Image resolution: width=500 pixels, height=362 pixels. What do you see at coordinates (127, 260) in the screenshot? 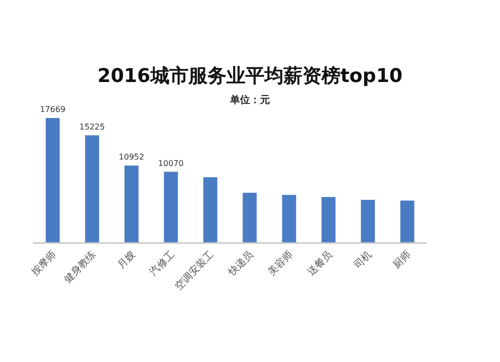
I see `x-tick-label: 月嫂` at bounding box center [127, 260].